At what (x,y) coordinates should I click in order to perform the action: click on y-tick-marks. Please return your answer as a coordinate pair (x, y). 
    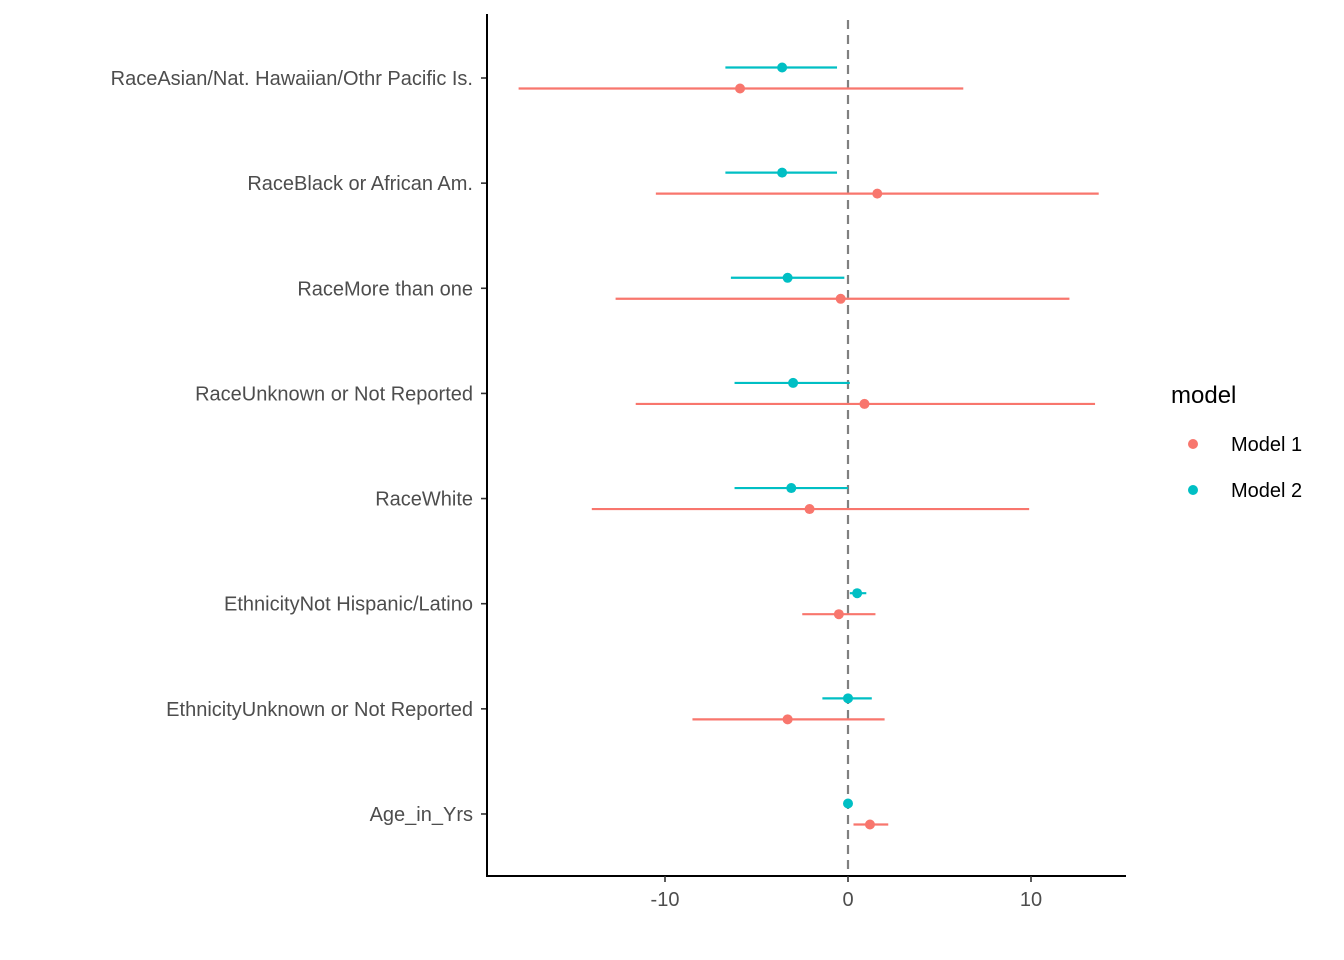
    Looking at the image, I should click on (484, 446).